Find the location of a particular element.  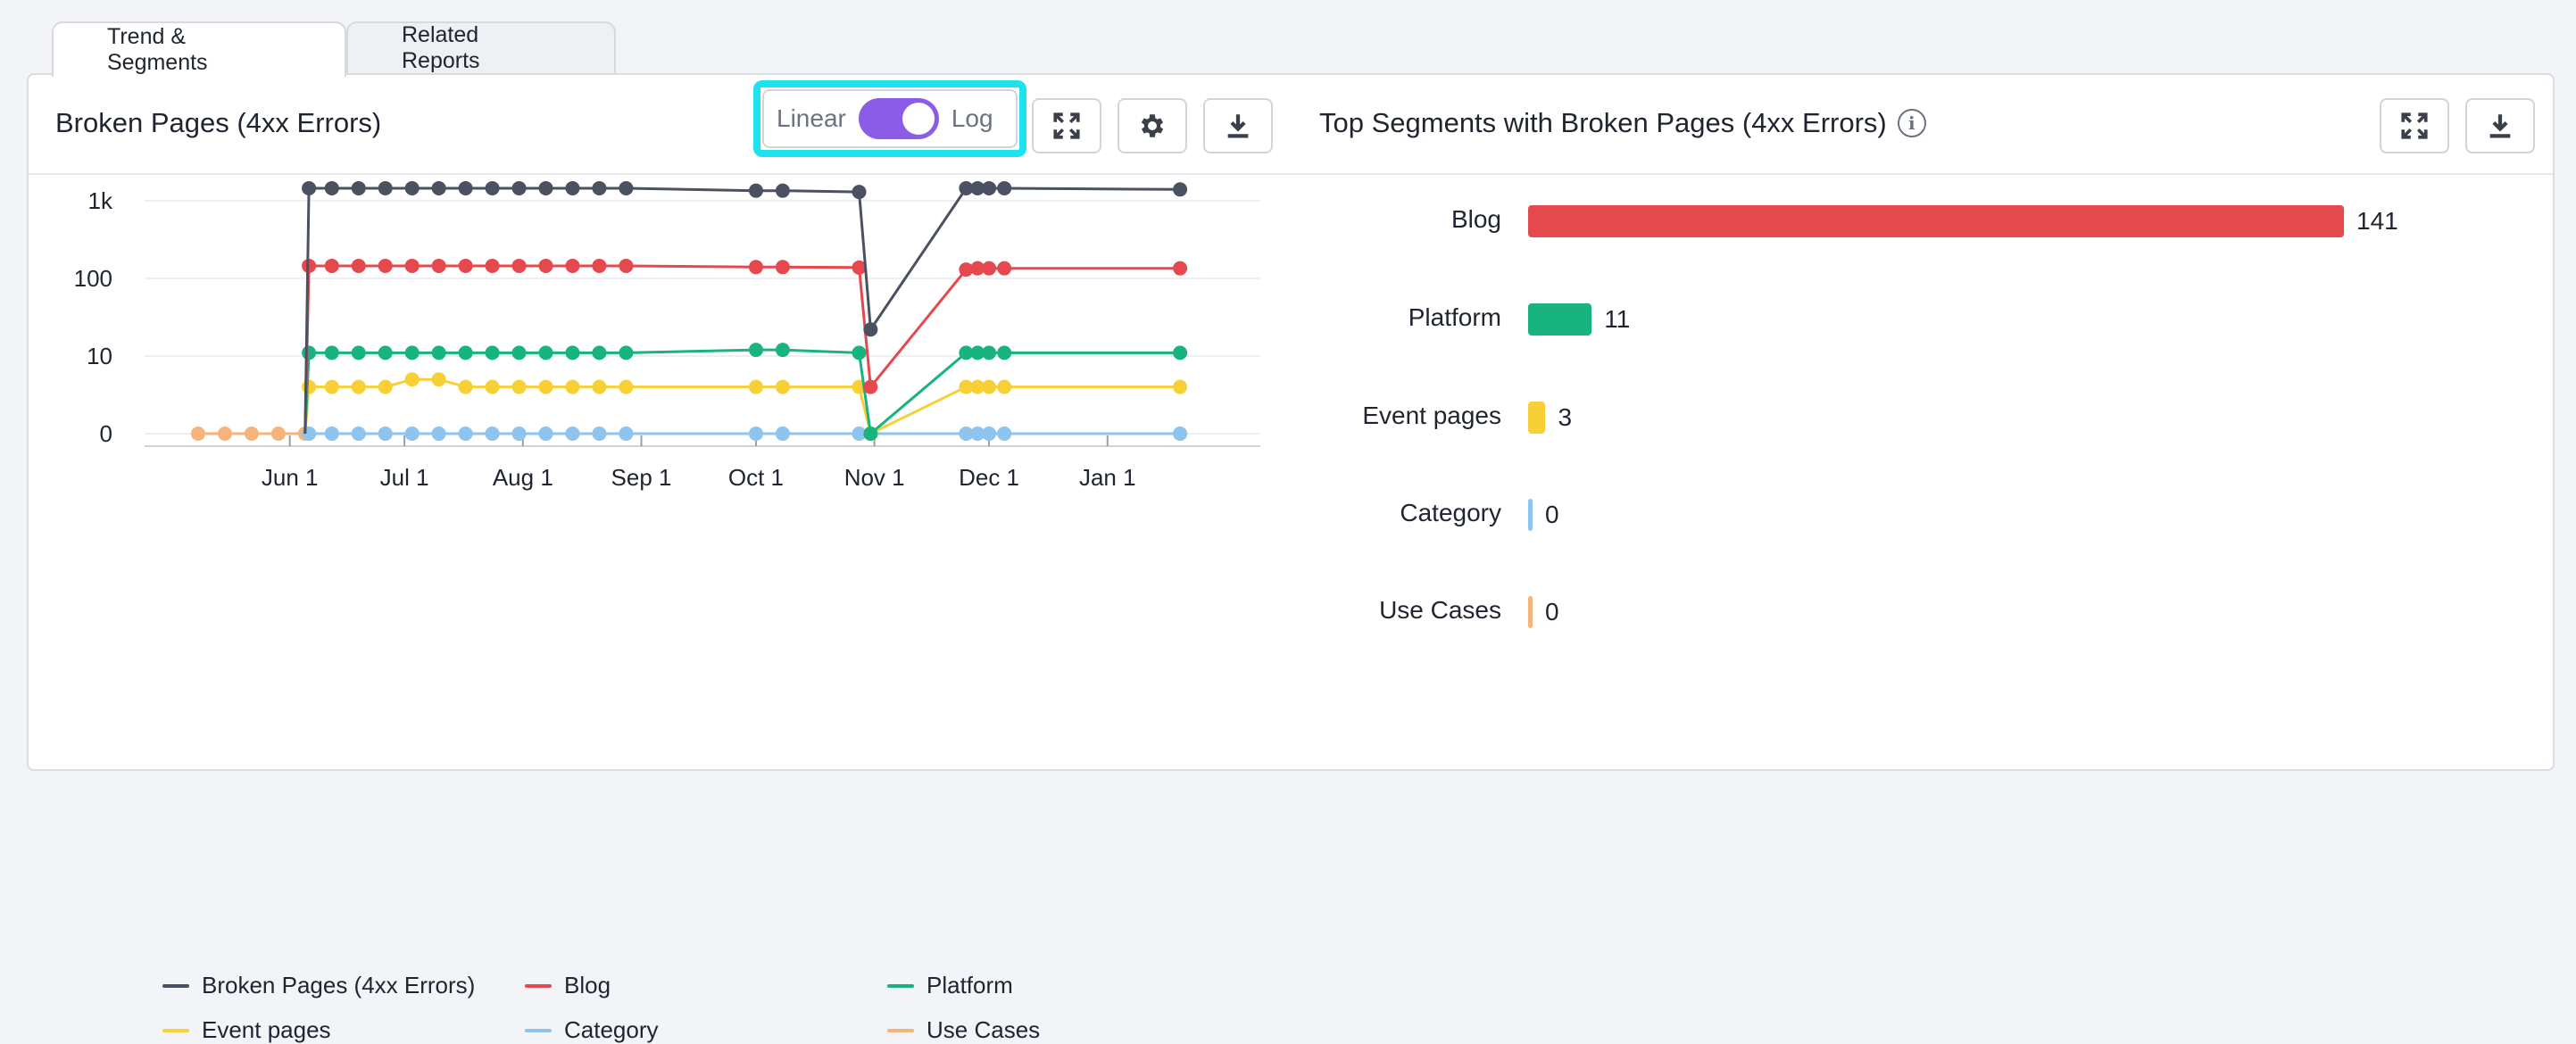

scale-switch is located at coordinates (899, 118).